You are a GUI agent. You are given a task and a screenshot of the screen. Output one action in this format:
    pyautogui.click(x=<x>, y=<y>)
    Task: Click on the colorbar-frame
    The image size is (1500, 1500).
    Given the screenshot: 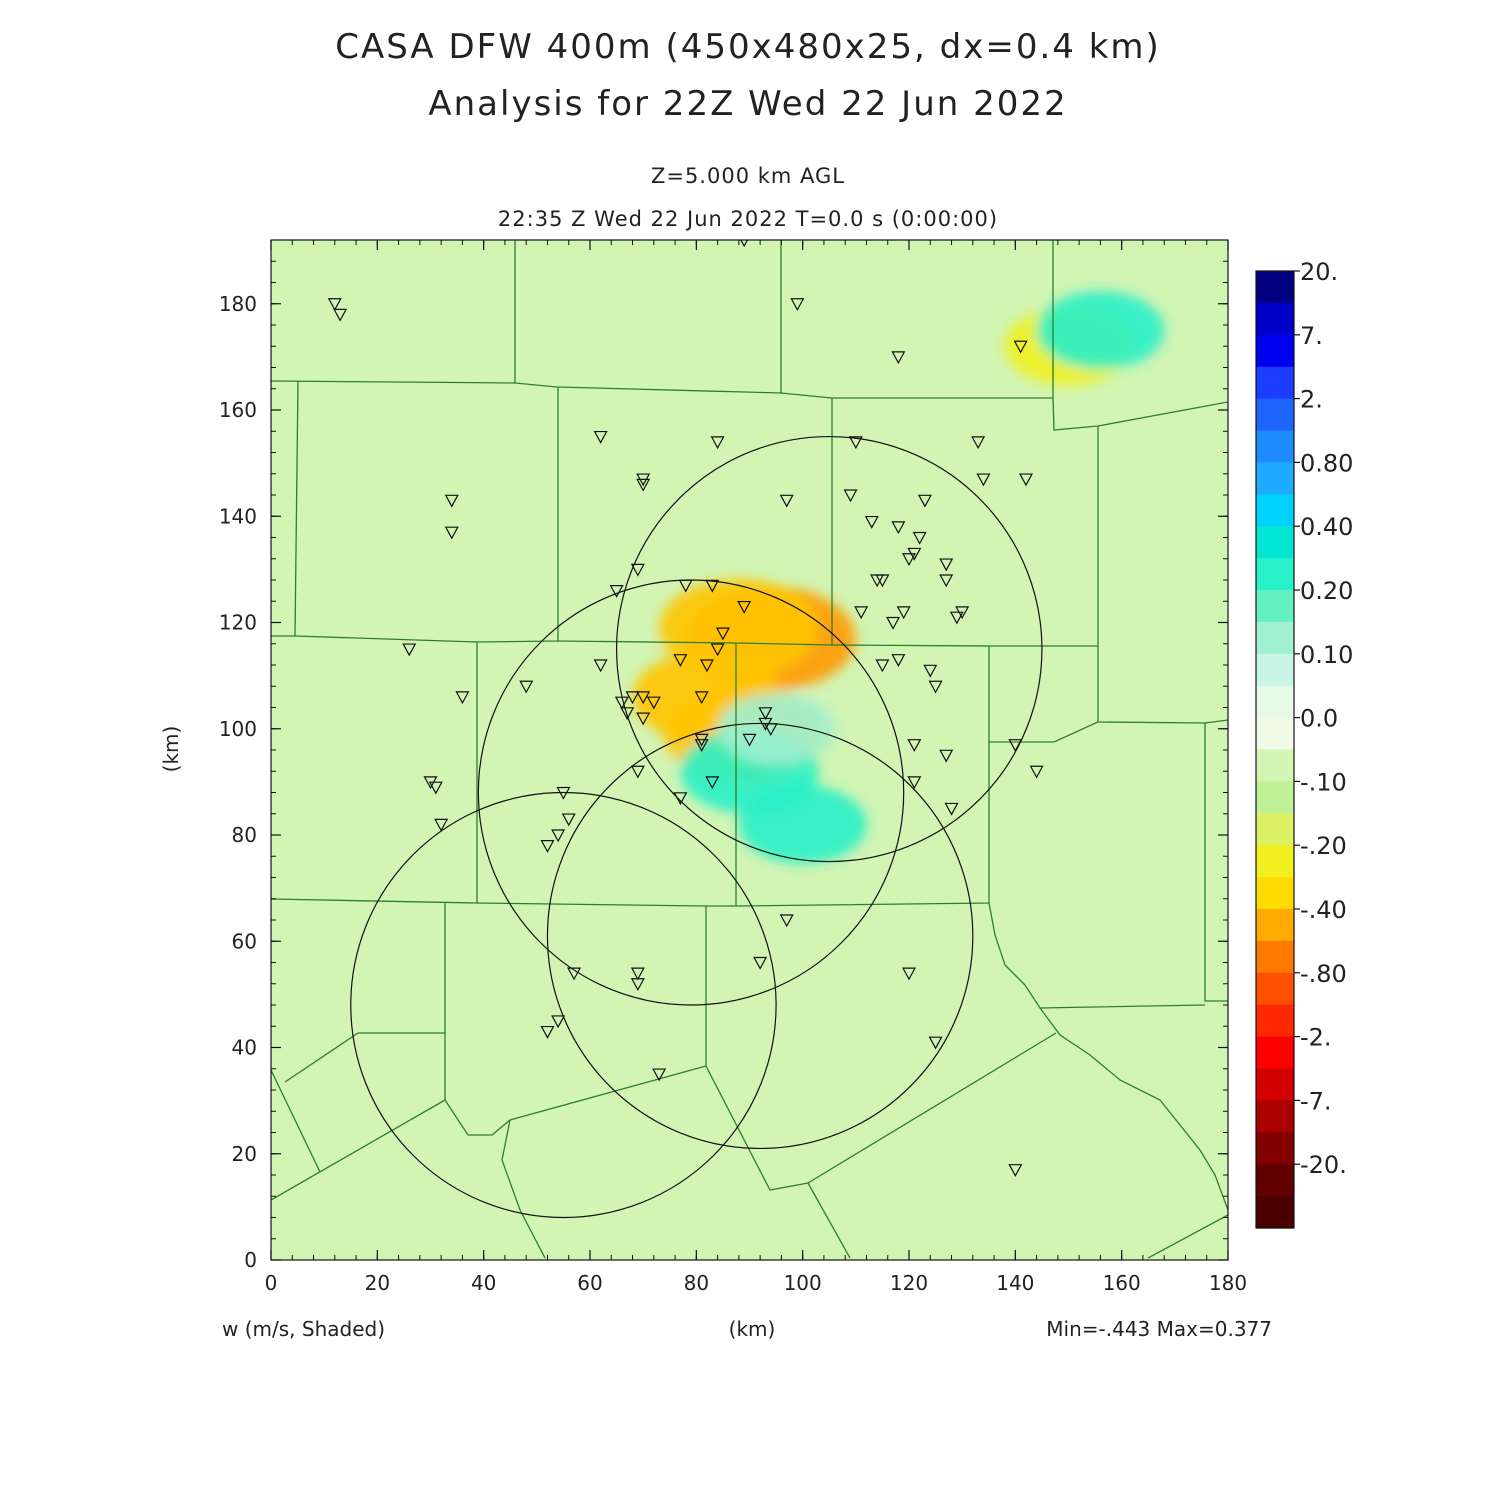 What is the action you would take?
    pyautogui.click(x=1275, y=749)
    